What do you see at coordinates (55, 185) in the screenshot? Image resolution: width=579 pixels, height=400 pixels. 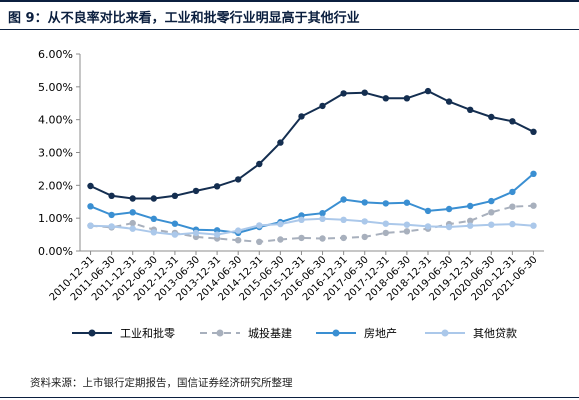 I see `y-tick-label: 2.00%` at bounding box center [55, 185].